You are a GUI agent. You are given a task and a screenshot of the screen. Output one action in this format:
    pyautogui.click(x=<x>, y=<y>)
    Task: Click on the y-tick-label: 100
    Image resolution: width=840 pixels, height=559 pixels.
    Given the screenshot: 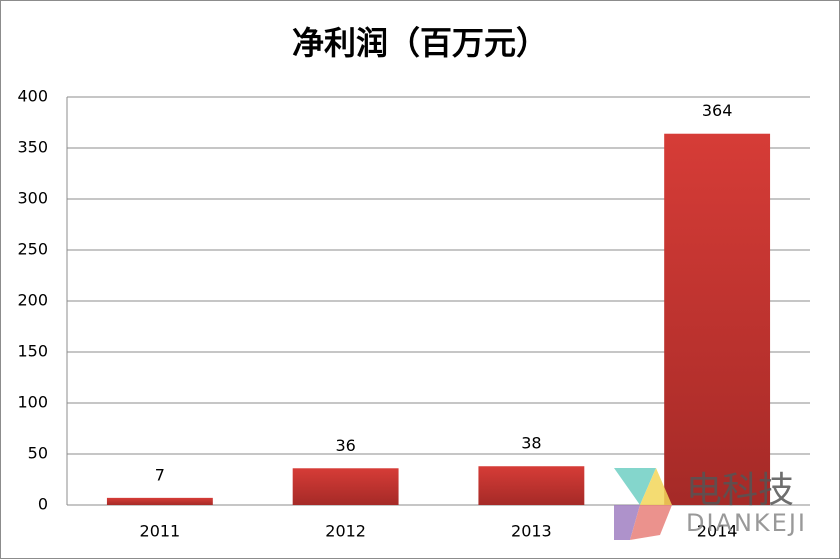 What is the action you would take?
    pyautogui.click(x=32, y=402)
    